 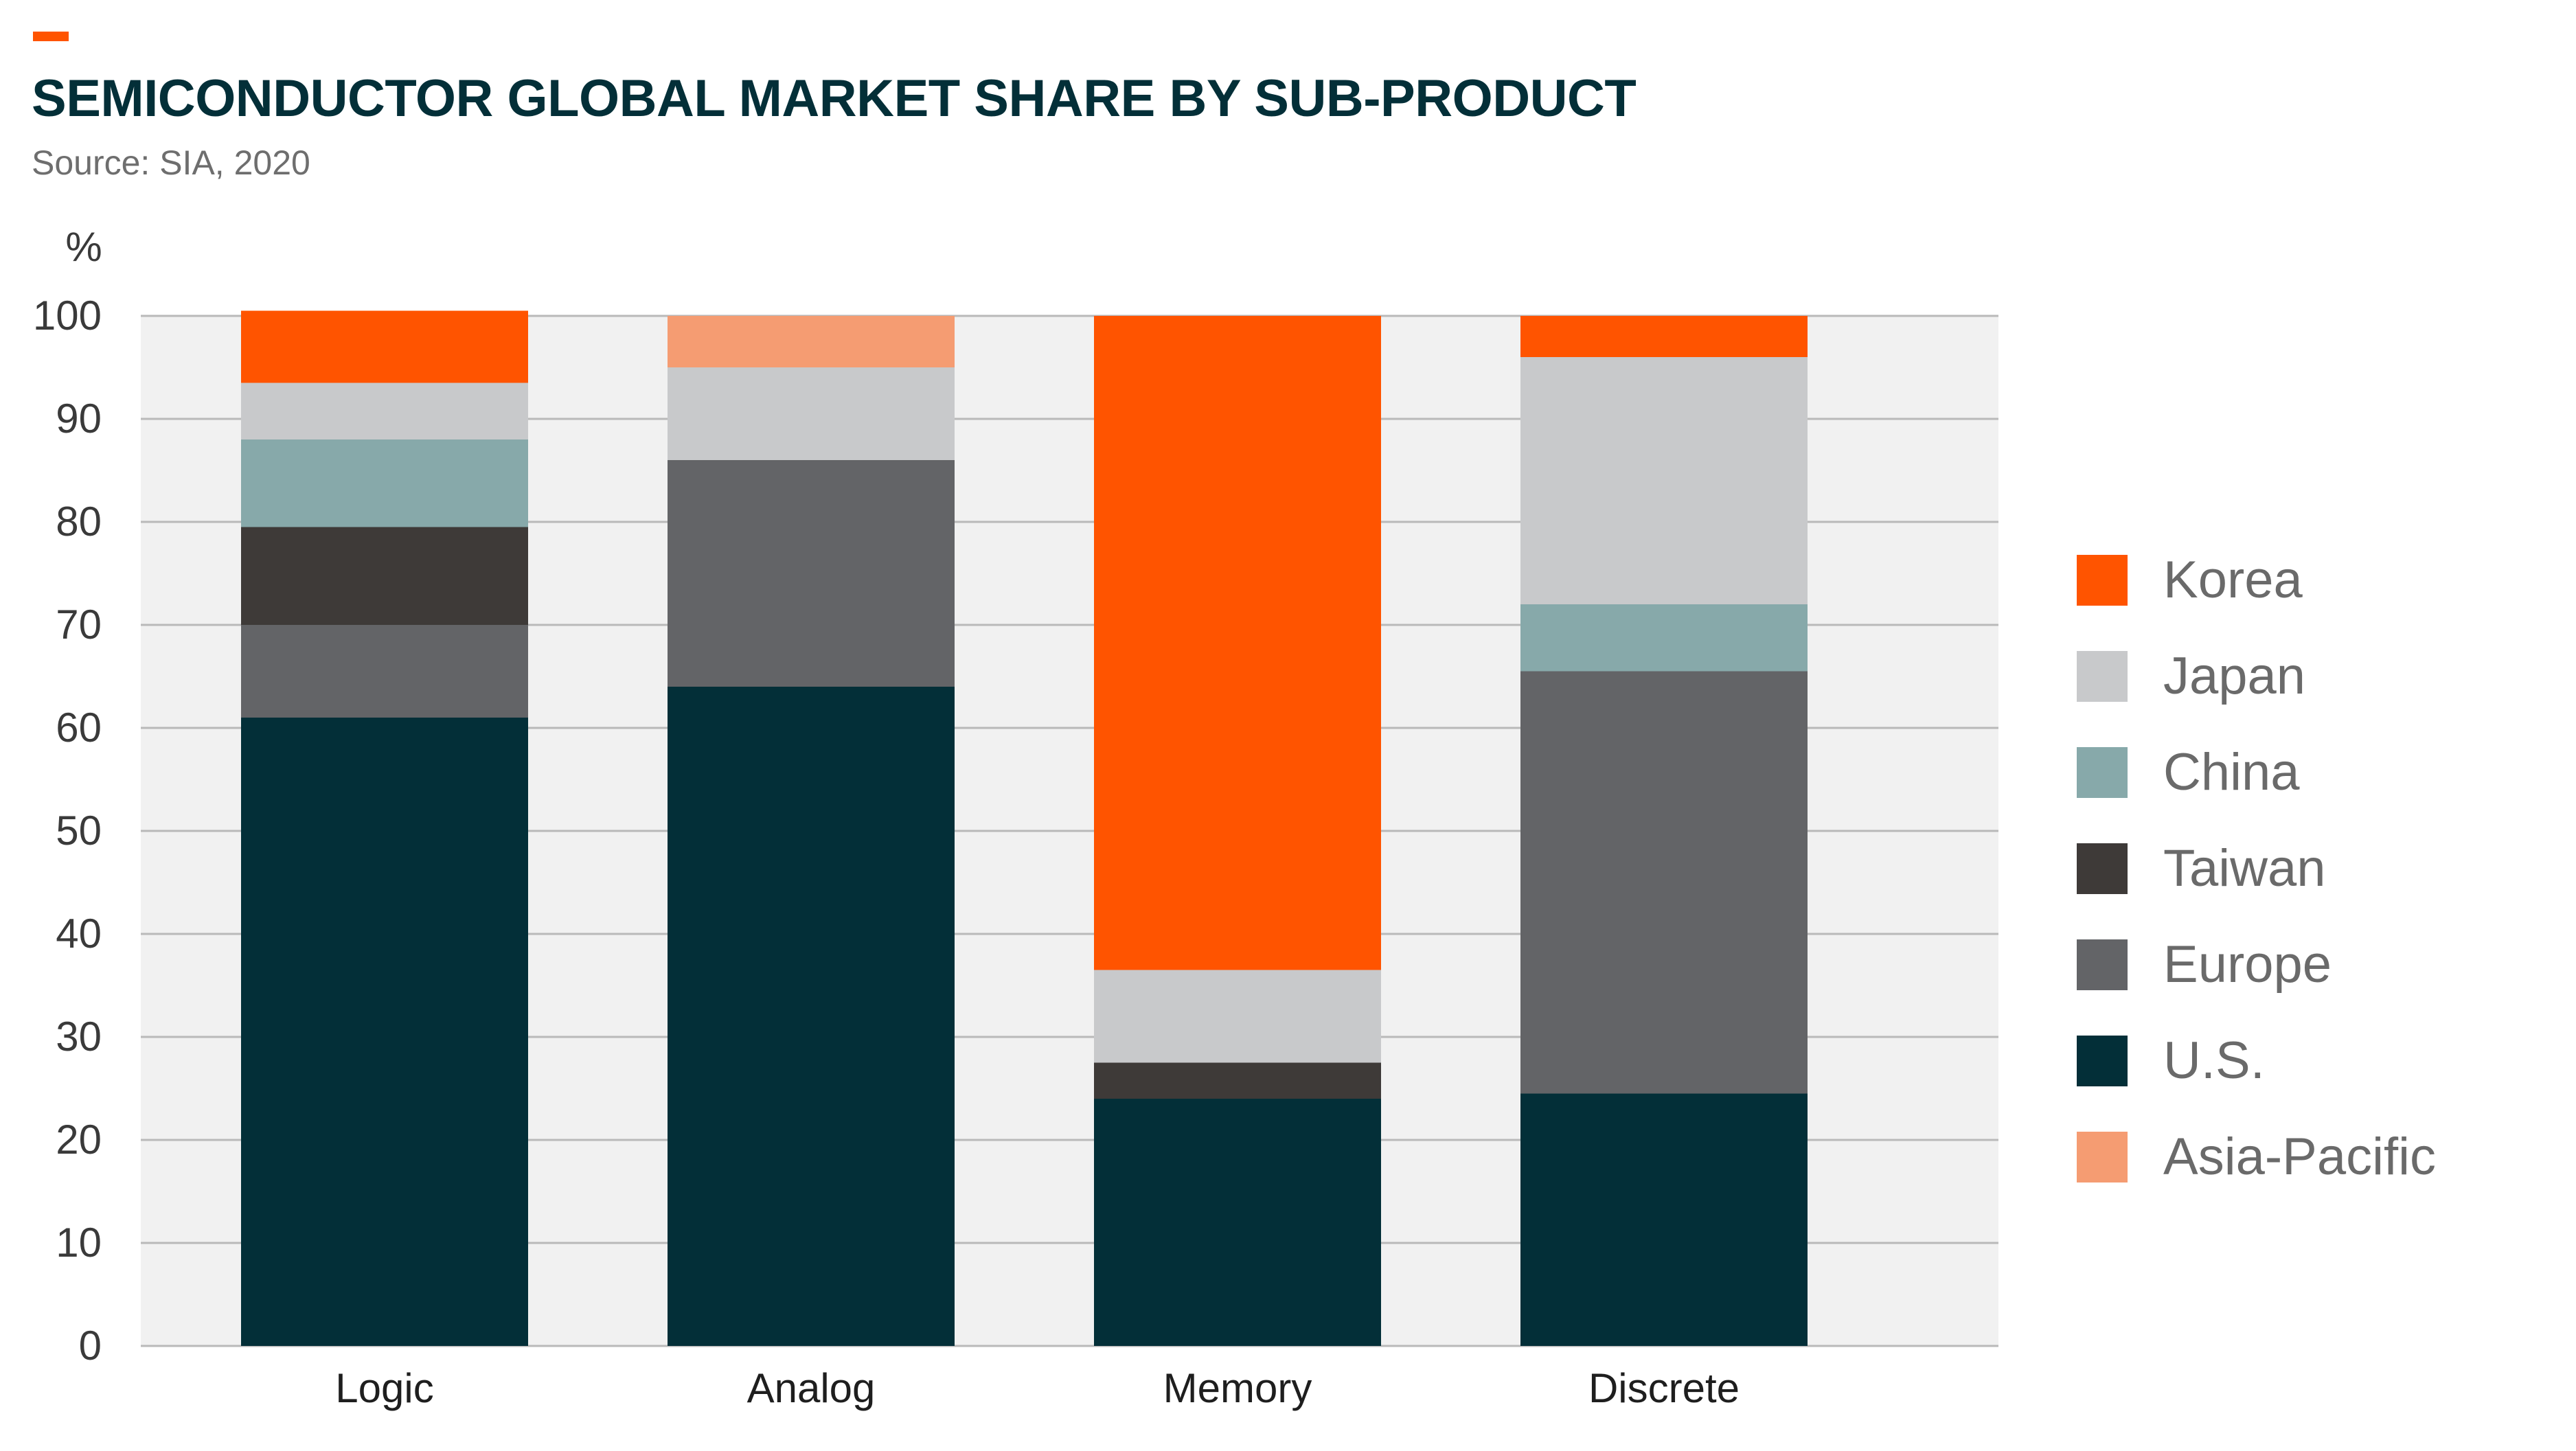 I want to click on y-tick-label: 20, so click(x=79, y=1140).